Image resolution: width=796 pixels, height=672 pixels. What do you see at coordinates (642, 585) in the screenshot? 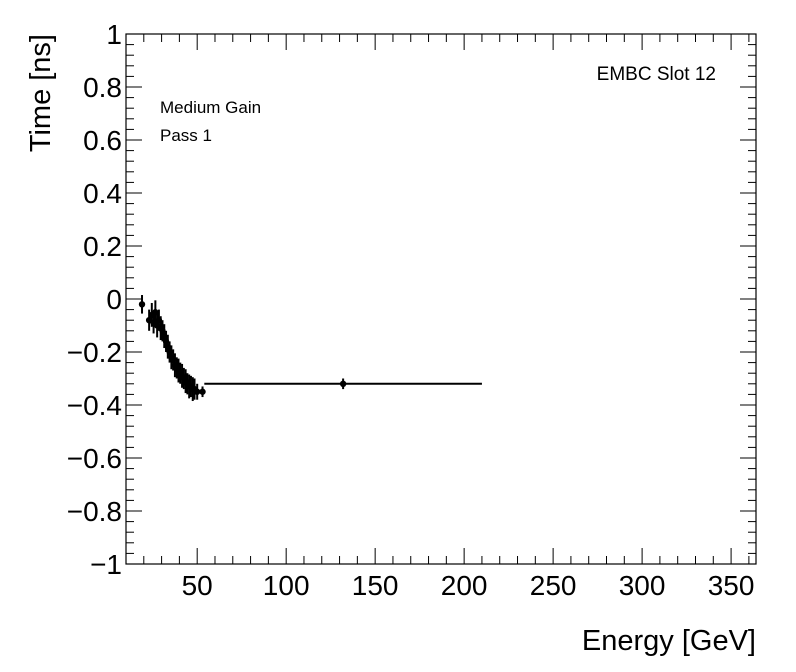
I see `x-tick-label: 300` at bounding box center [642, 585].